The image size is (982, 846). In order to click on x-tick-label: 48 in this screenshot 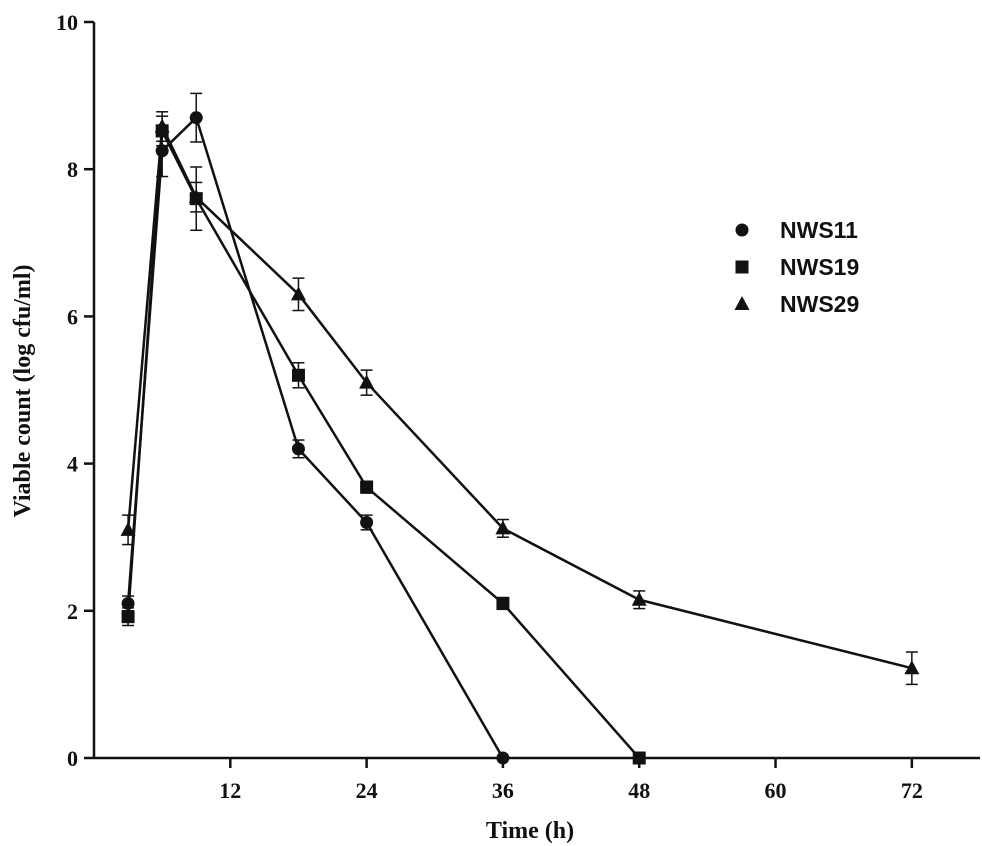, I will do `click(639, 790)`.